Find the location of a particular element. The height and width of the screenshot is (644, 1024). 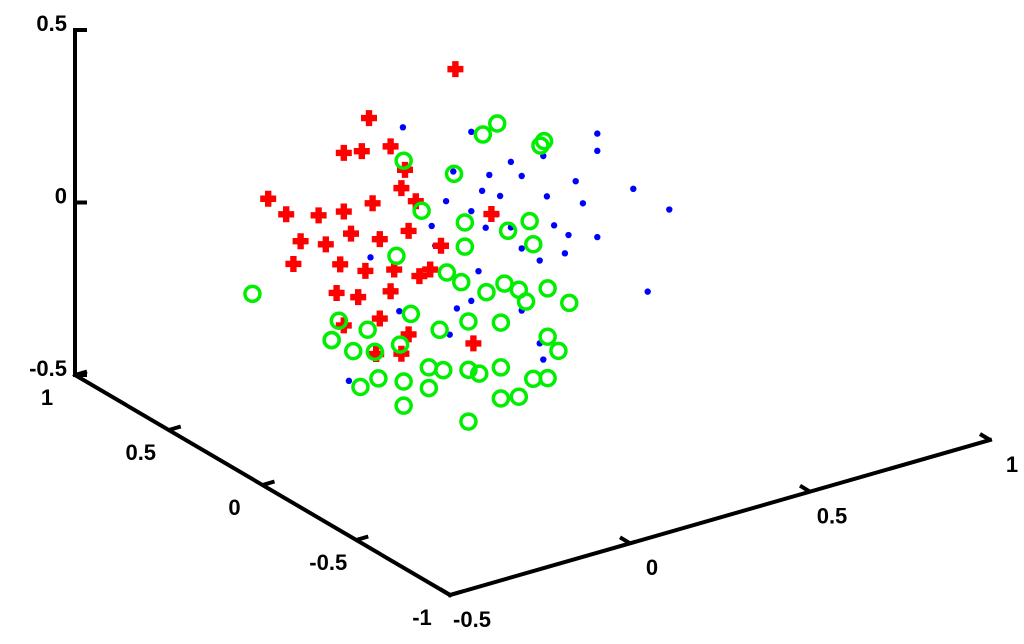

z-tick-label: 0.5 is located at coordinates (51, 23).